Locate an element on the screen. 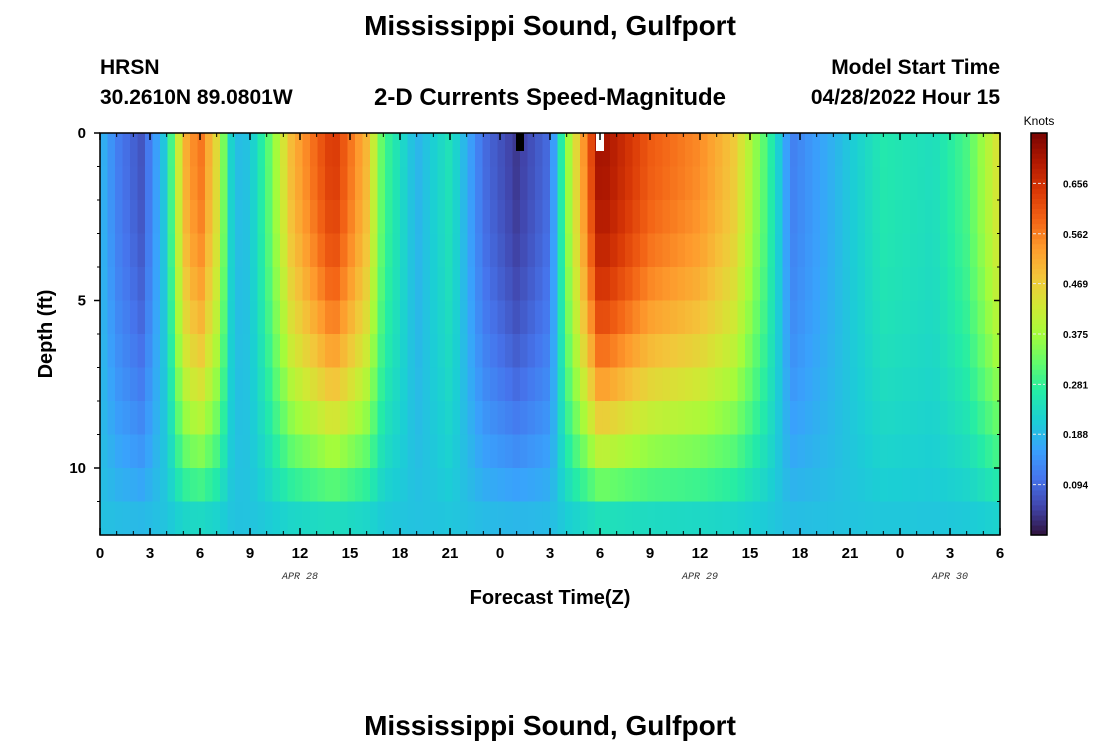 The height and width of the screenshot is (750, 1100). y-tick-label: 0 is located at coordinates (82, 133).